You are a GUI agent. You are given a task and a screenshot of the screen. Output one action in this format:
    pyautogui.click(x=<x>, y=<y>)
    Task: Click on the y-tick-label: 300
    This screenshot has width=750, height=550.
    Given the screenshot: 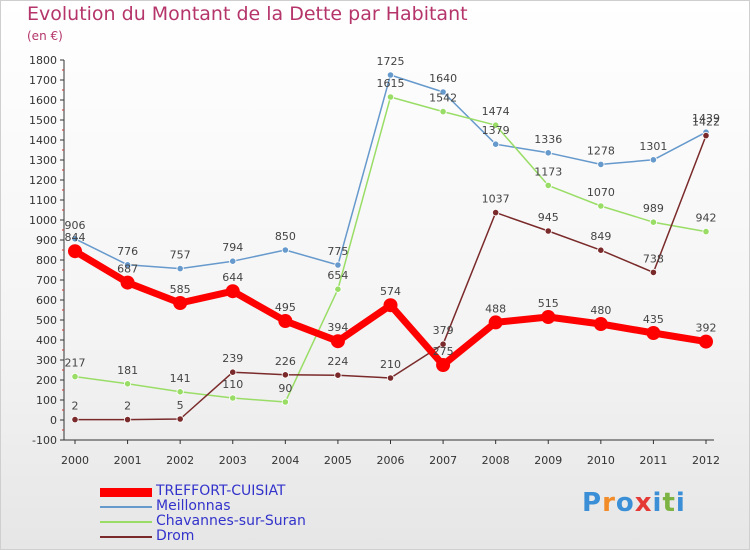 What is the action you would take?
    pyautogui.click(x=46, y=360)
    